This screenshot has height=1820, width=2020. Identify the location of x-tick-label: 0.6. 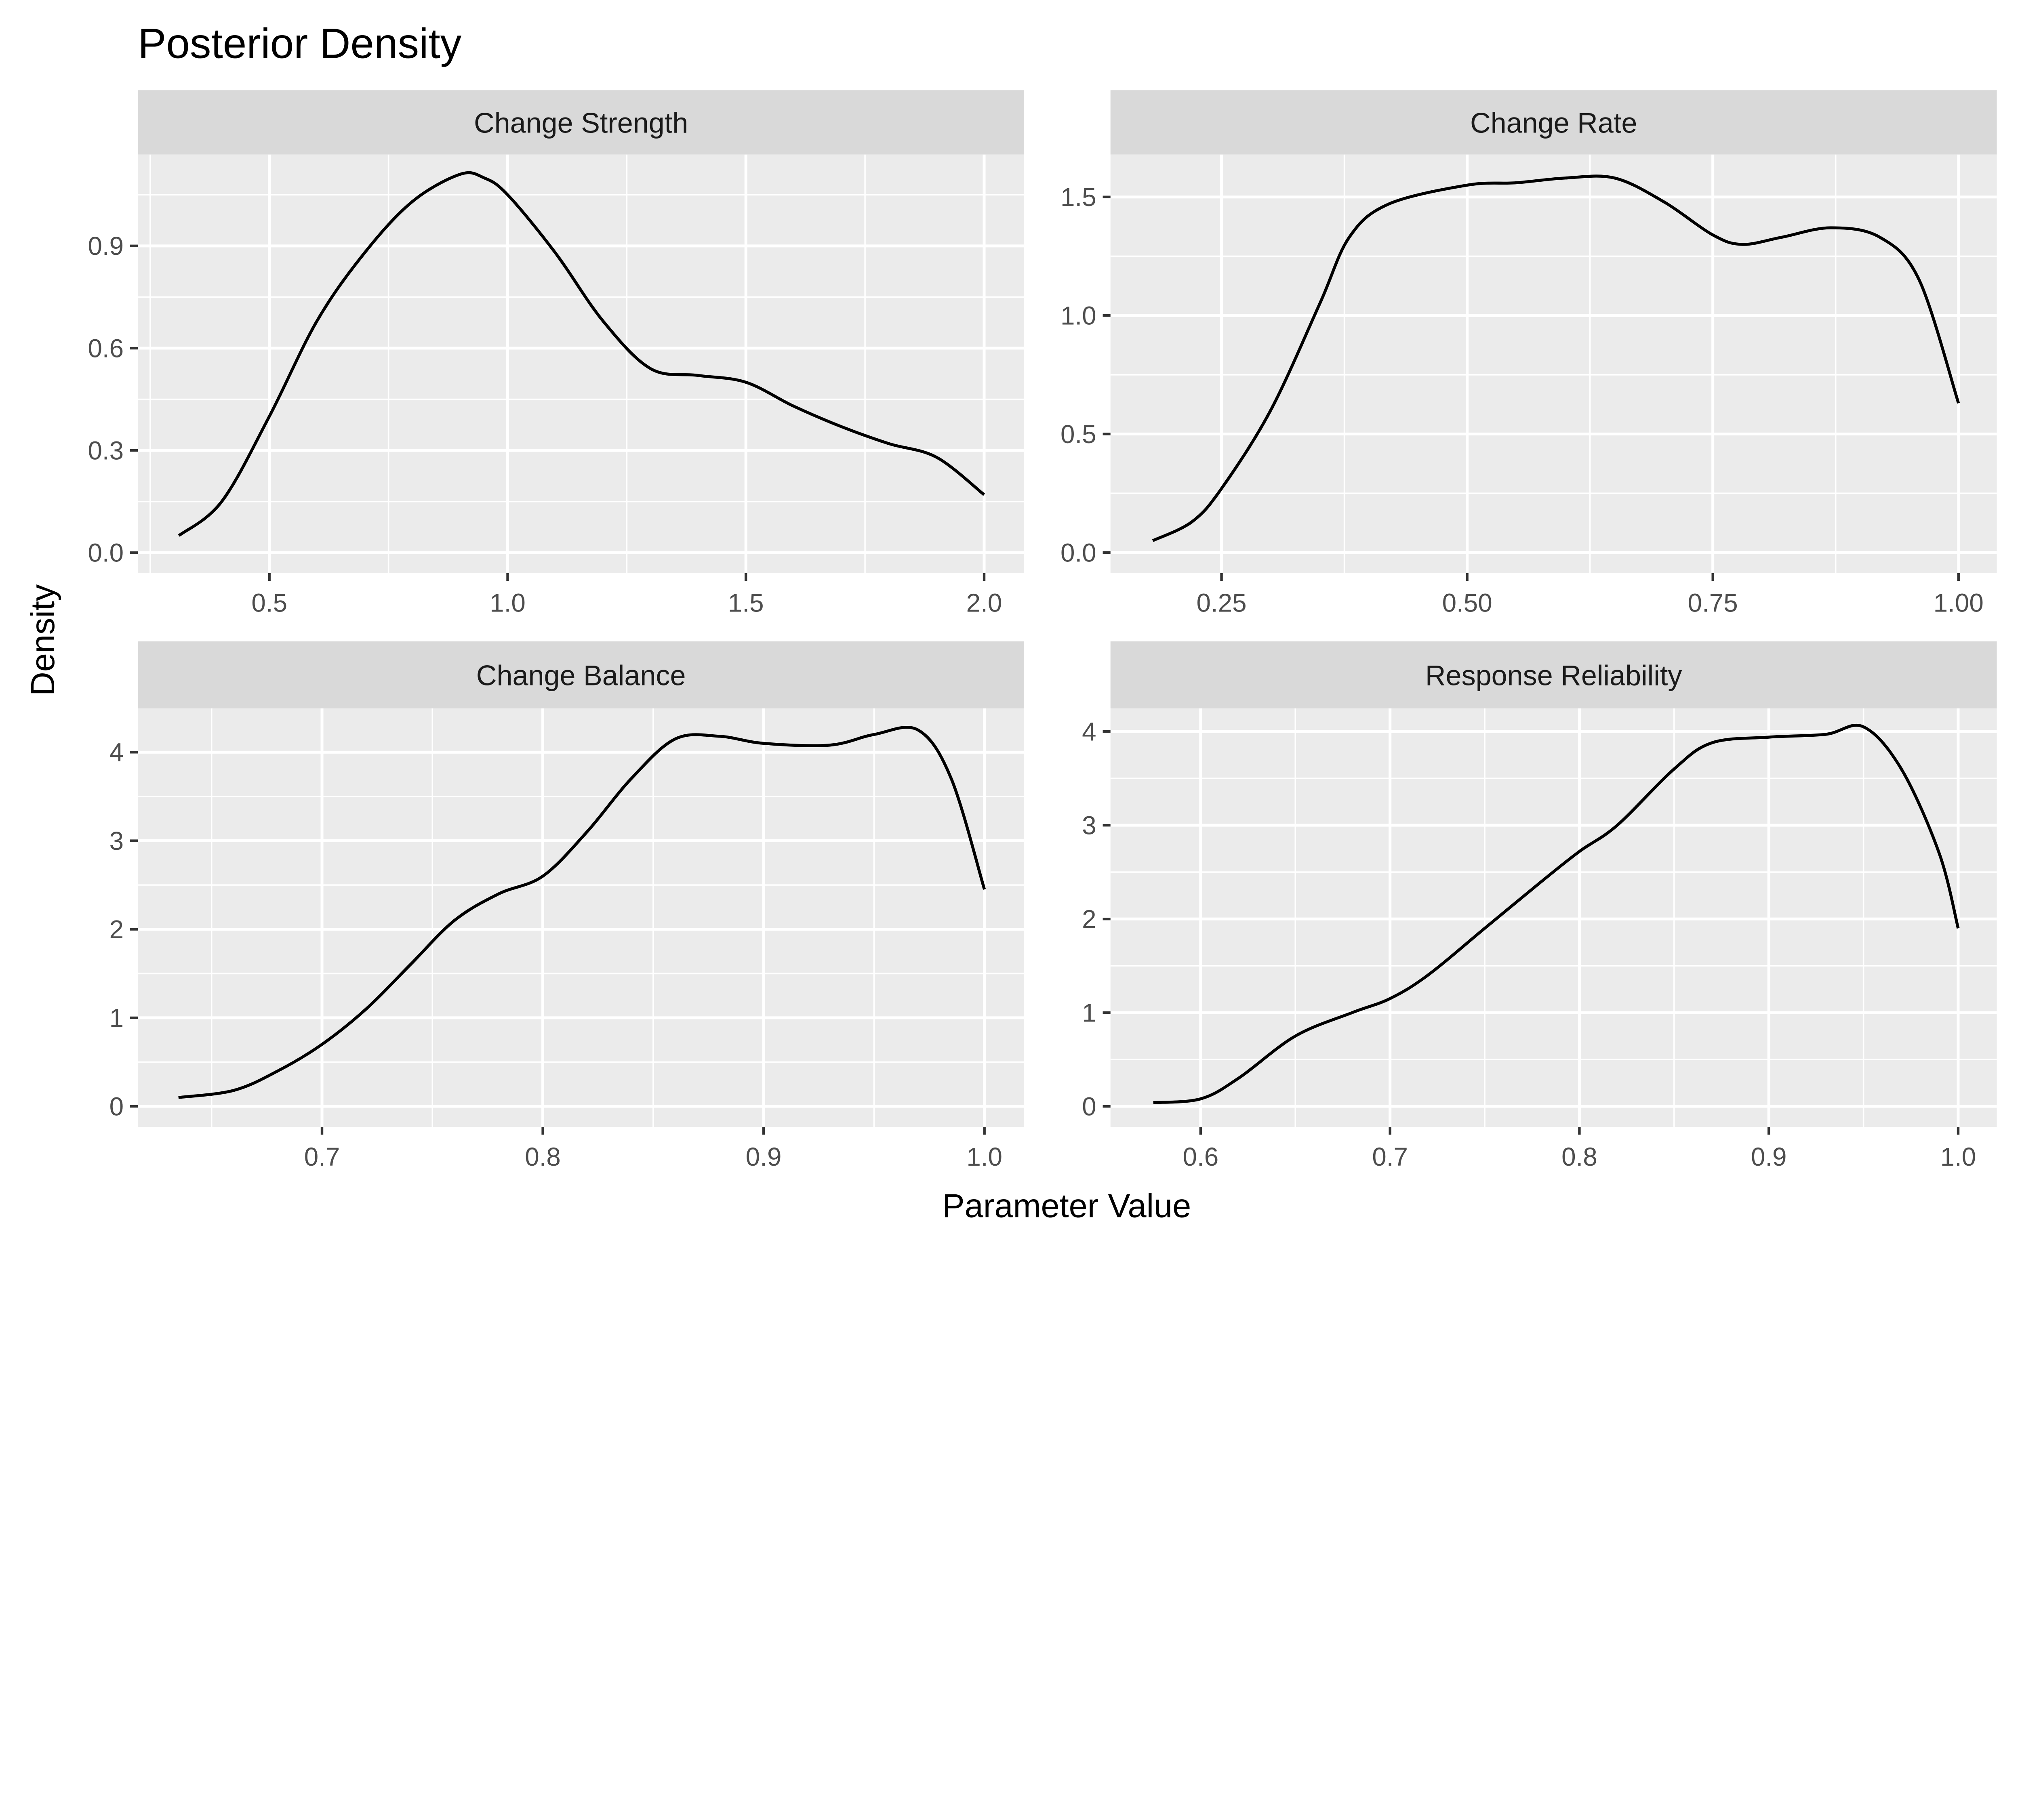
(1201, 1156).